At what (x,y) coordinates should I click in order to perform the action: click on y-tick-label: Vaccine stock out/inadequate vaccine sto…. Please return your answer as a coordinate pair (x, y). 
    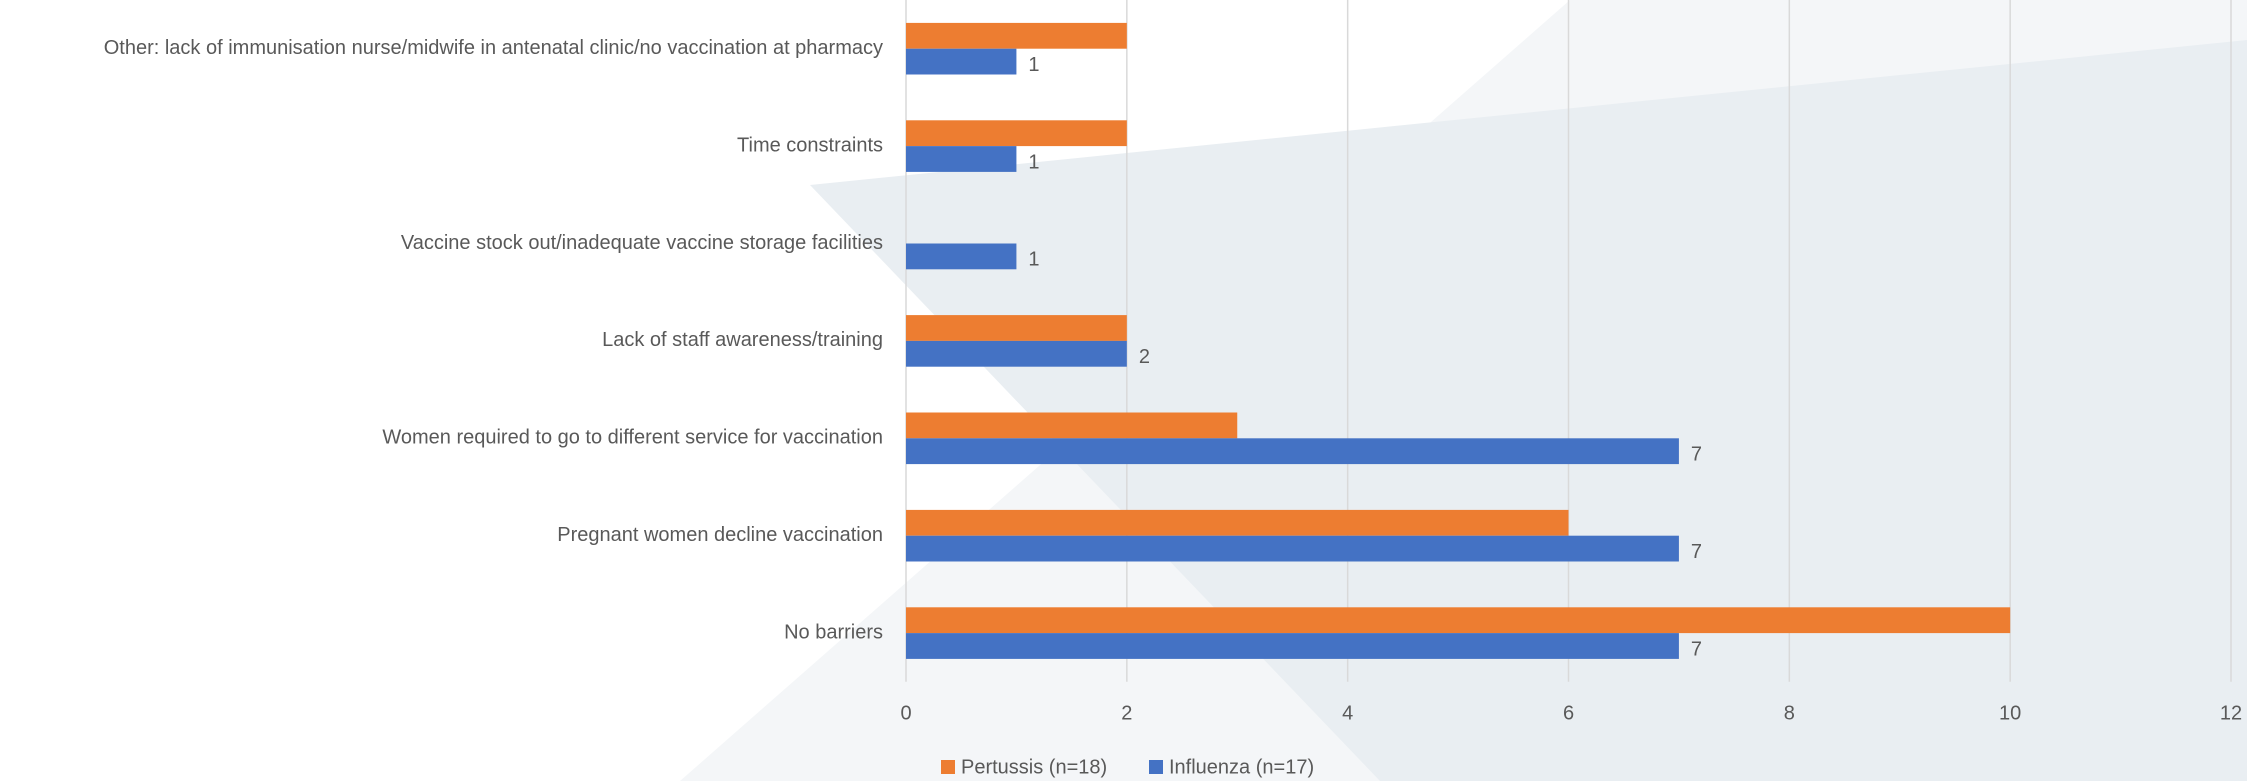
    Looking at the image, I should click on (642, 243).